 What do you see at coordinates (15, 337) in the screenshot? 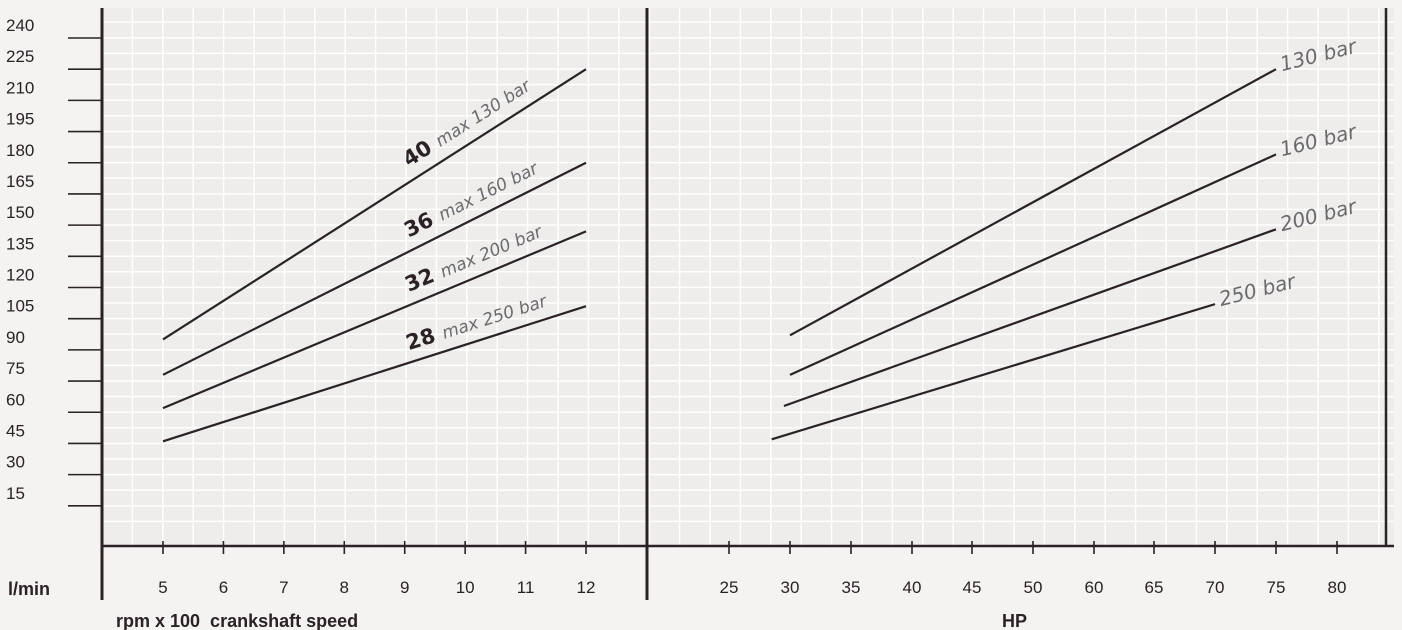
I see `y-tick-label: 90` at bounding box center [15, 337].